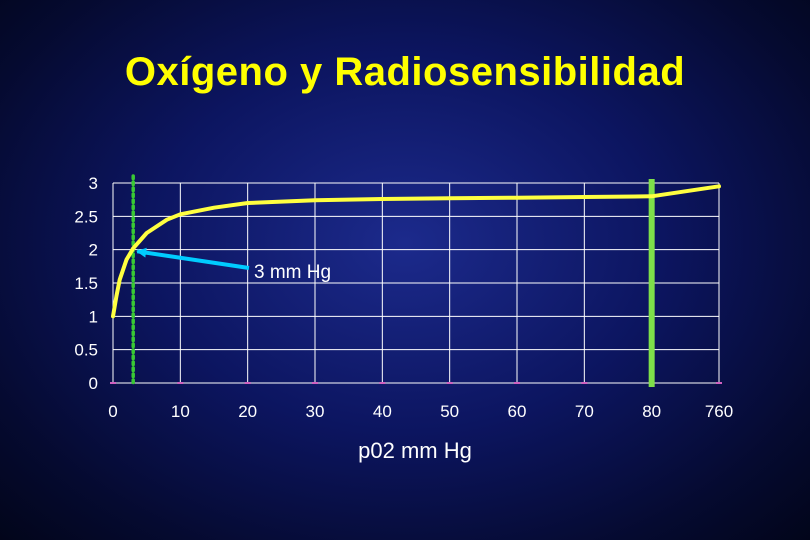 The image size is (810, 540). I want to click on x-tick-label: 60, so click(517, 411).